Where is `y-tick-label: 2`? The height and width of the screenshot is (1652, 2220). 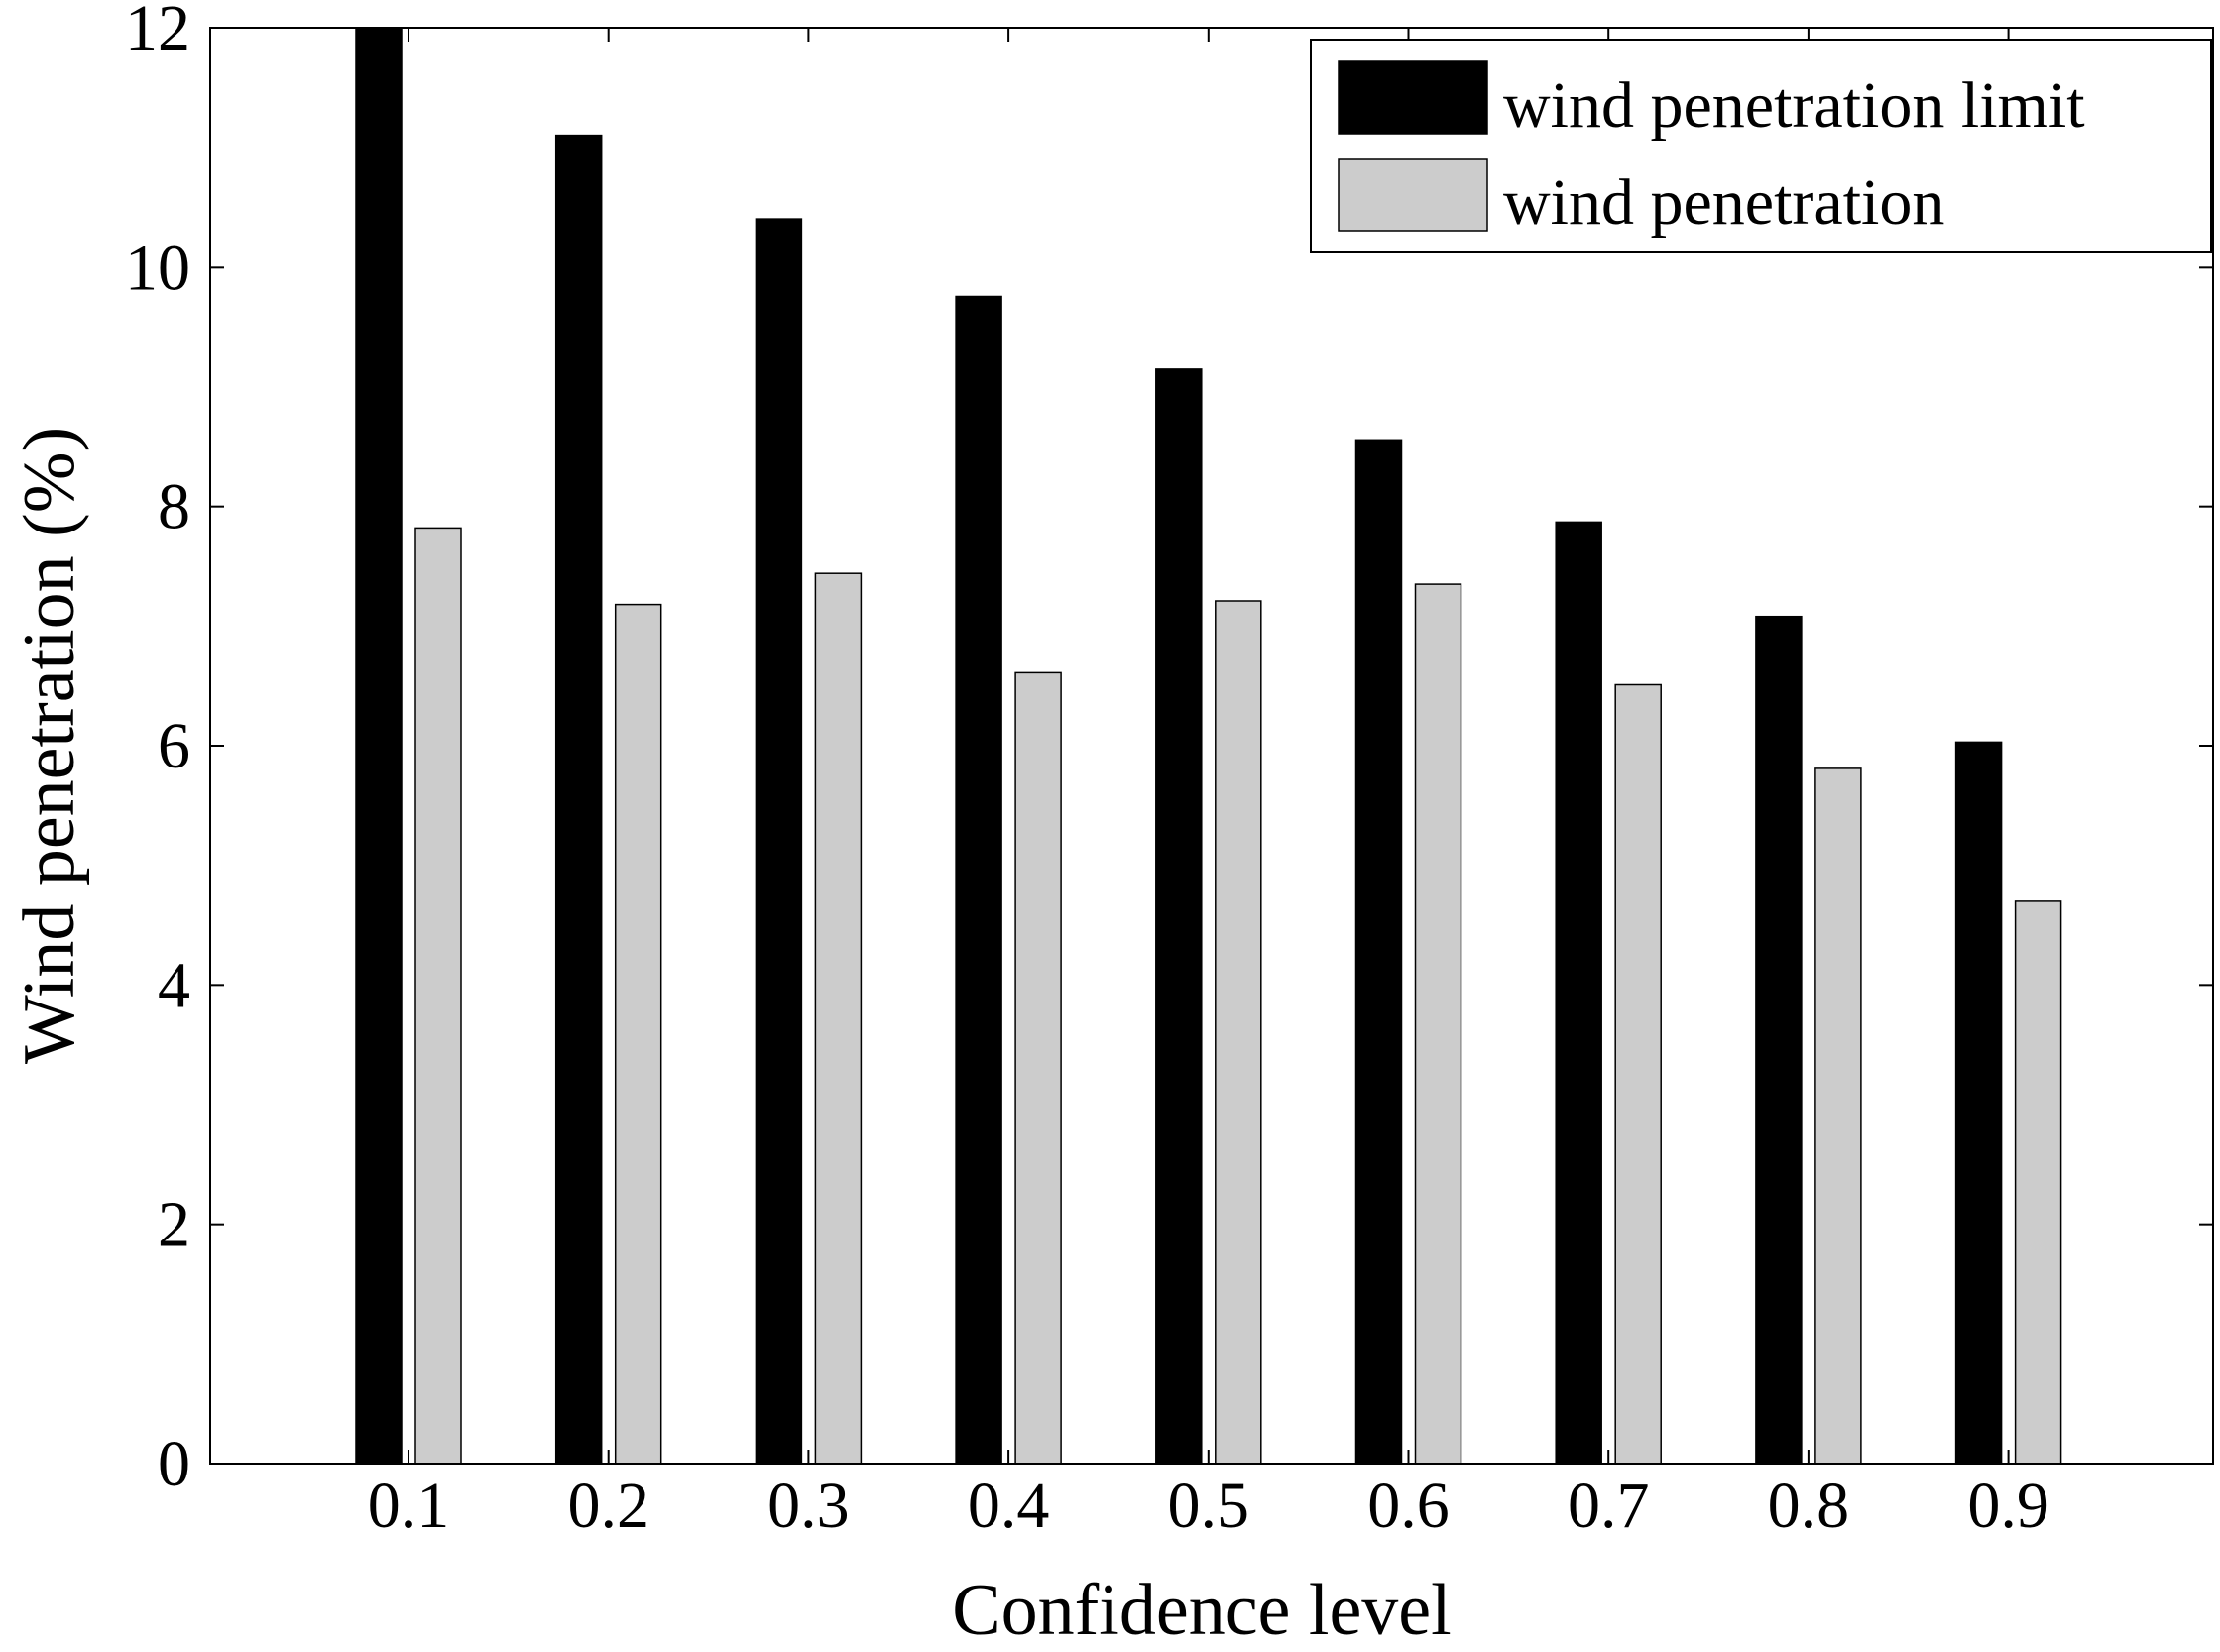
y-tick-label: 2 is located at coordinates (174, 1225).